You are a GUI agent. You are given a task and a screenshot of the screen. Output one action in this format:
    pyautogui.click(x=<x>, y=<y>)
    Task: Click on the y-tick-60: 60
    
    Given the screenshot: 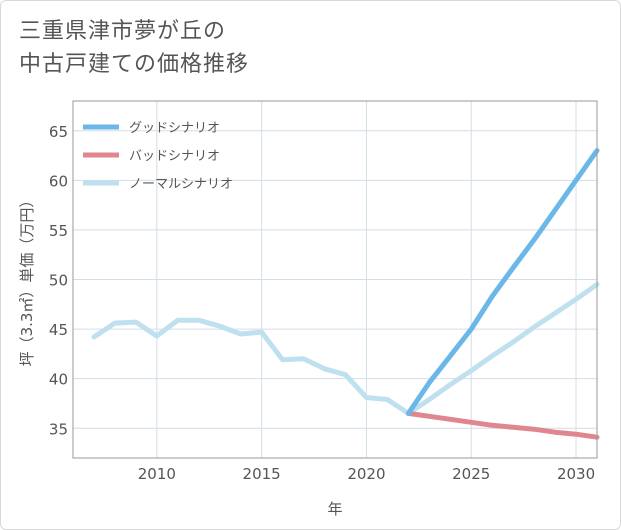 What is the action you would take?
    pyautogui.click(x=58, y=181)
    